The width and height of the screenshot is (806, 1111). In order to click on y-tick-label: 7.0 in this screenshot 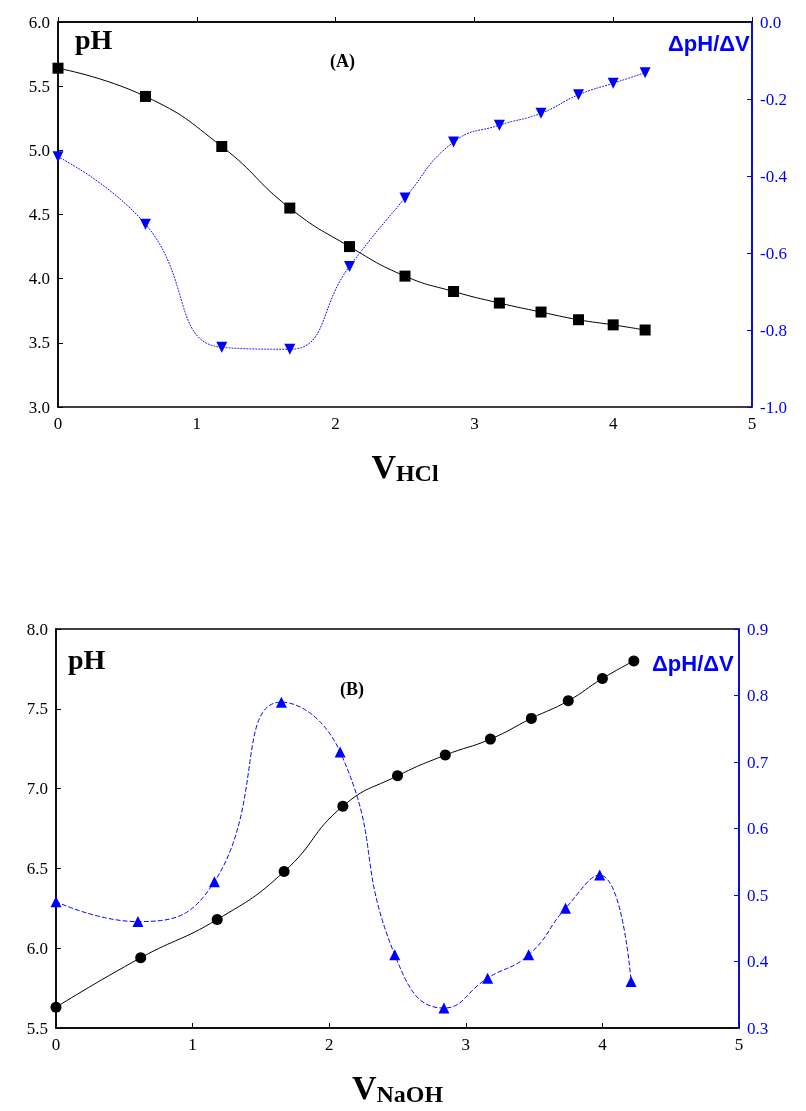, I will do `click(37, 789)`.